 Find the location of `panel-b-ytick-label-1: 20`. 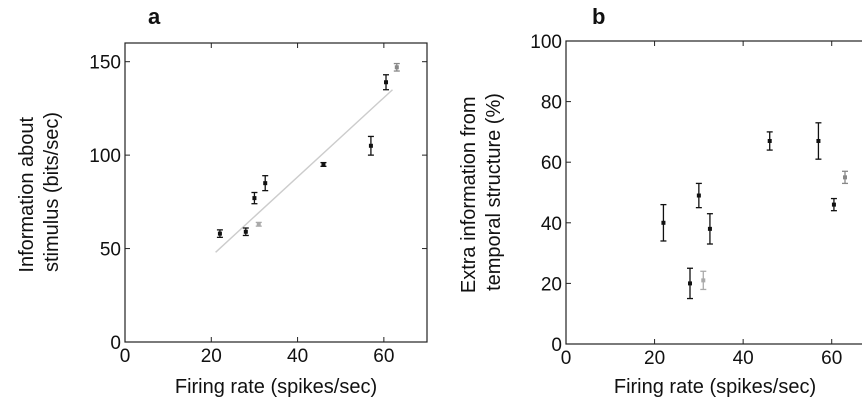

panel-b-ytick-label-1: 20 is located at coordinates (551, 284).